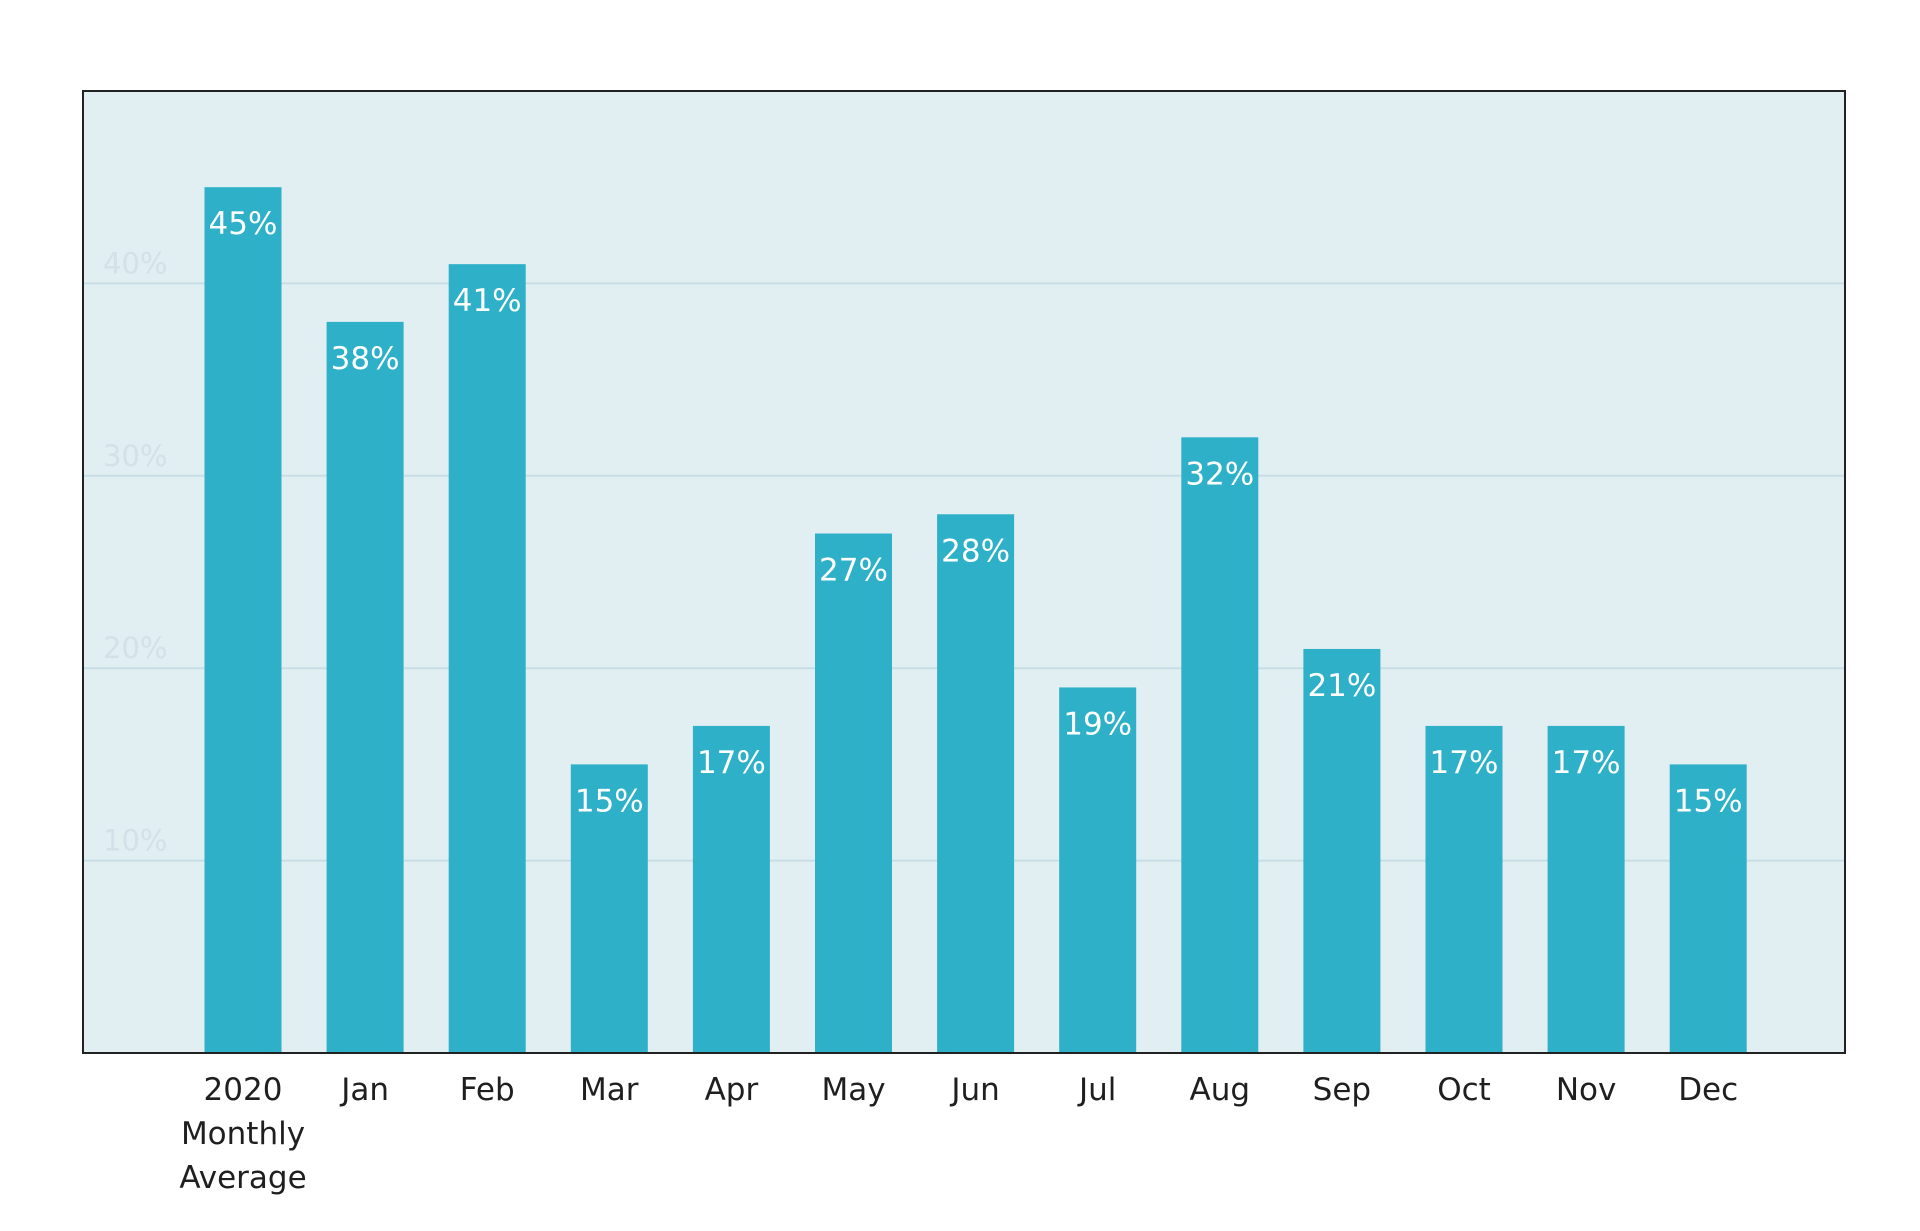 The height and width of the screenshot is (1231, 1920). Describe the element at coordinates (1097, 724) in the screenshot. I see `data-label: 19%` at that location.